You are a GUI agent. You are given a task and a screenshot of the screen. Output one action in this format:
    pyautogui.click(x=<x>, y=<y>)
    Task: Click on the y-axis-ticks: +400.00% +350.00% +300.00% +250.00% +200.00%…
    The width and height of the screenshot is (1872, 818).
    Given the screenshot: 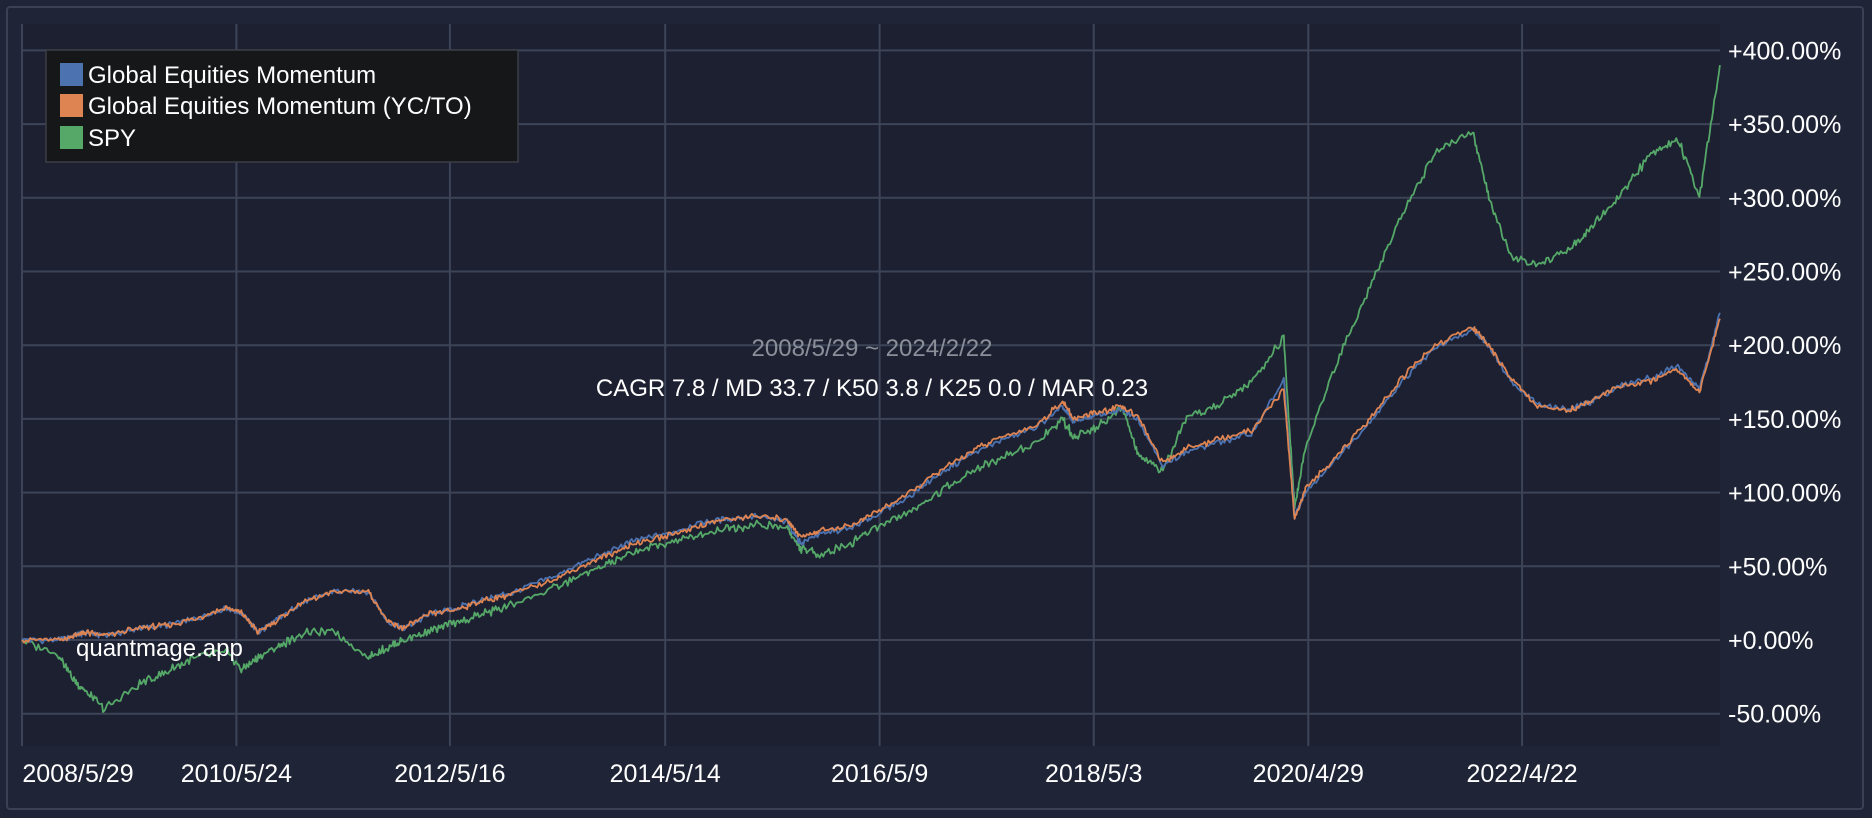 What is the action you would take?
    pyautogui.click(x=1784, y=382)
    